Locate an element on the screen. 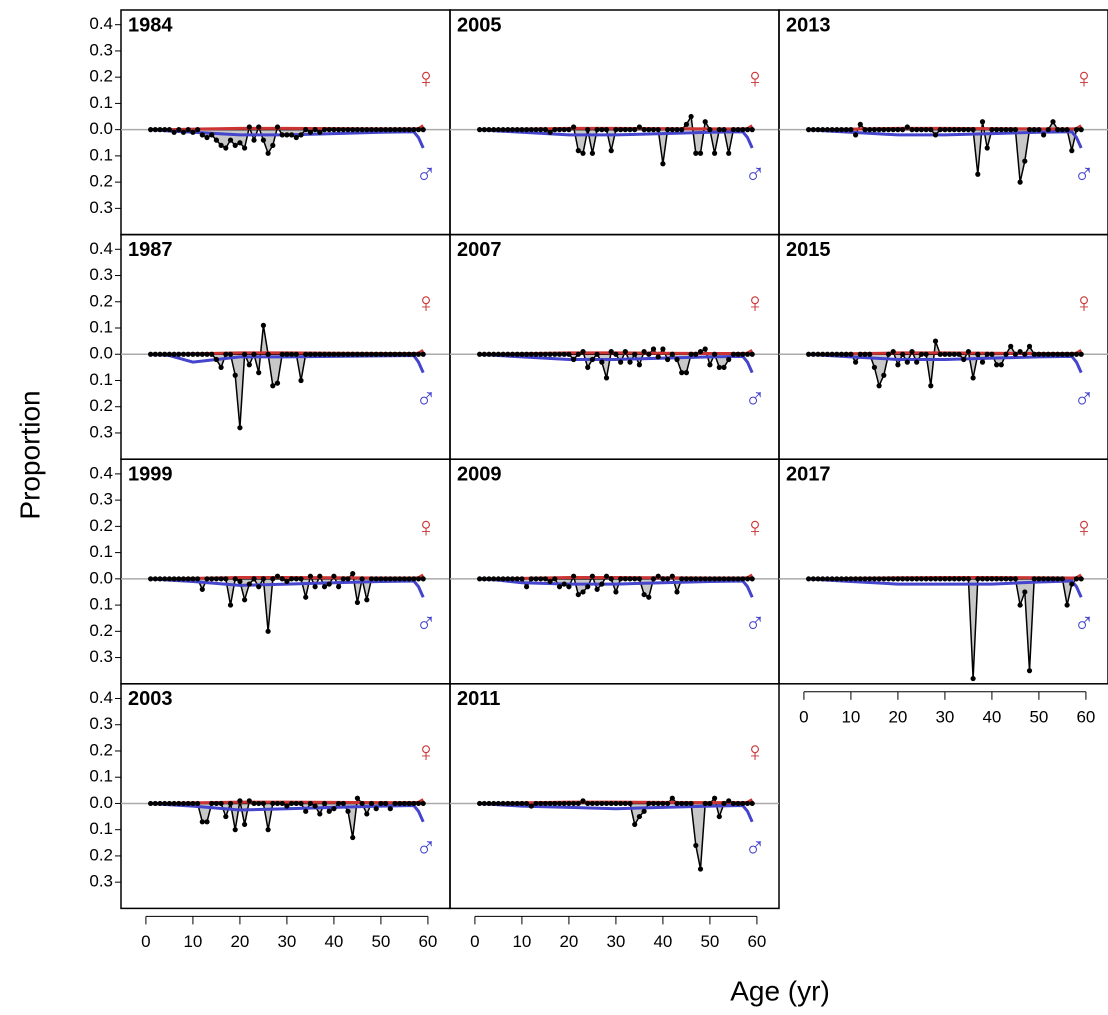 This screenshot has height=1015, width=1108. expected-male-line is located at coordinates (287, 587).